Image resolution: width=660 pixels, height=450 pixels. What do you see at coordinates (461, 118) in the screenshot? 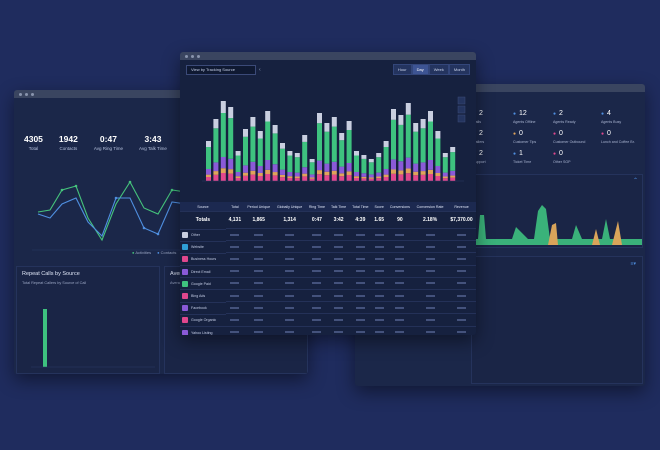
I see `reset-icon` at bounding box center [461, 118].